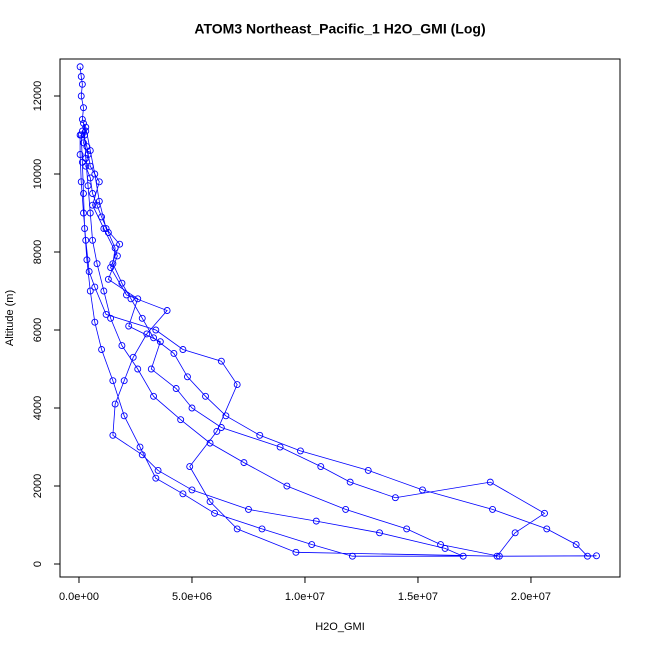 Image resolution: width=650 pixels, height=655 pixels. Describe the element at coordinates (418, 597) in the screenshot. I see `x-tick-label: 1.5e+07` at that location.